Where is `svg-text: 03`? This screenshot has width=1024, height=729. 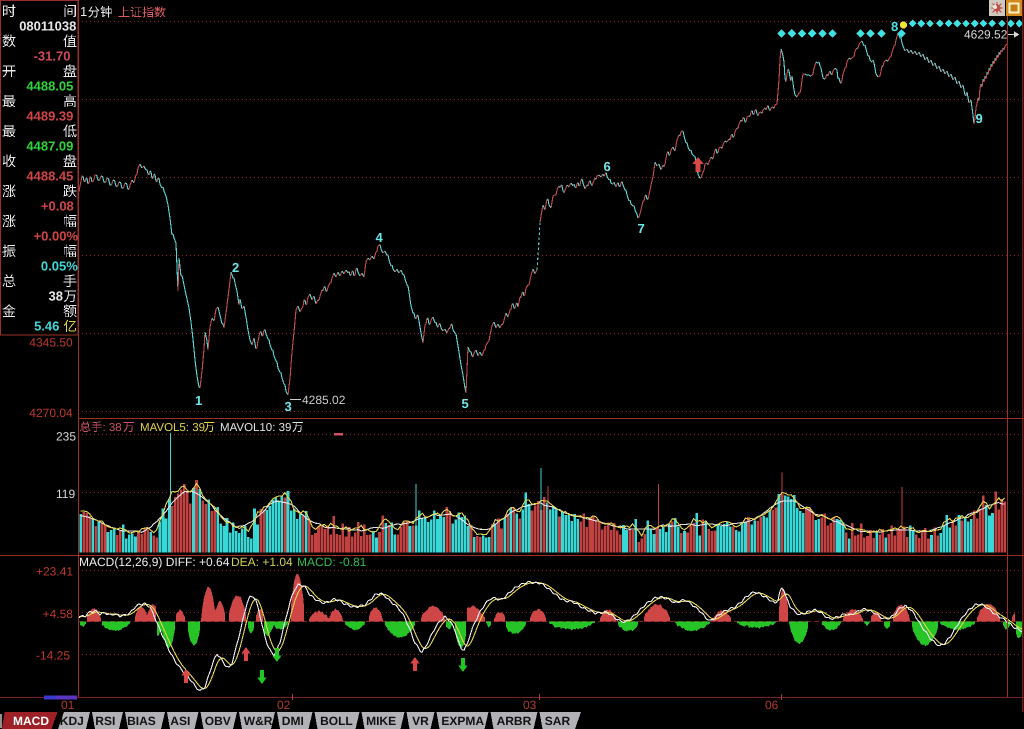 svg-text: 03 is located at coordinates (530, 705).